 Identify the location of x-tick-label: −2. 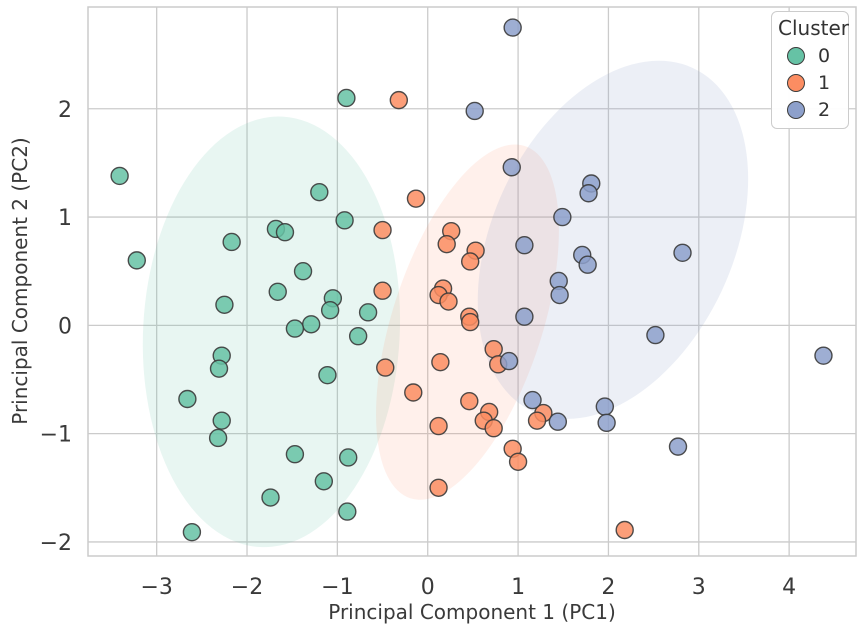
(247, 587).